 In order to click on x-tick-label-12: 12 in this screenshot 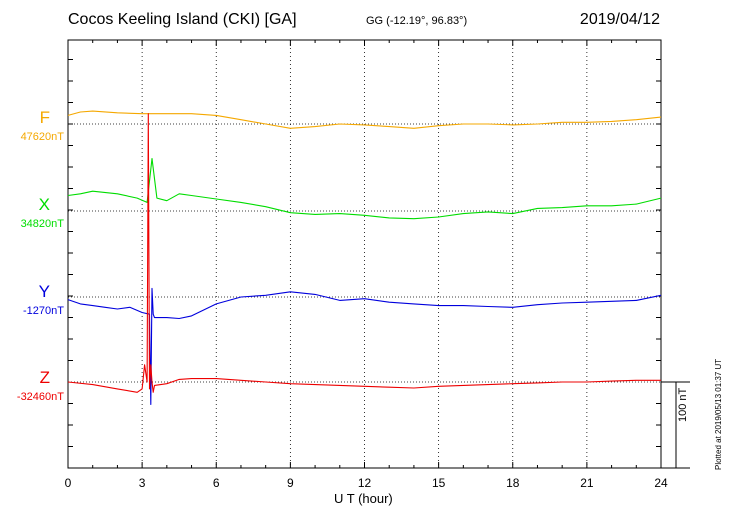, I will do `click(365, 483)`.